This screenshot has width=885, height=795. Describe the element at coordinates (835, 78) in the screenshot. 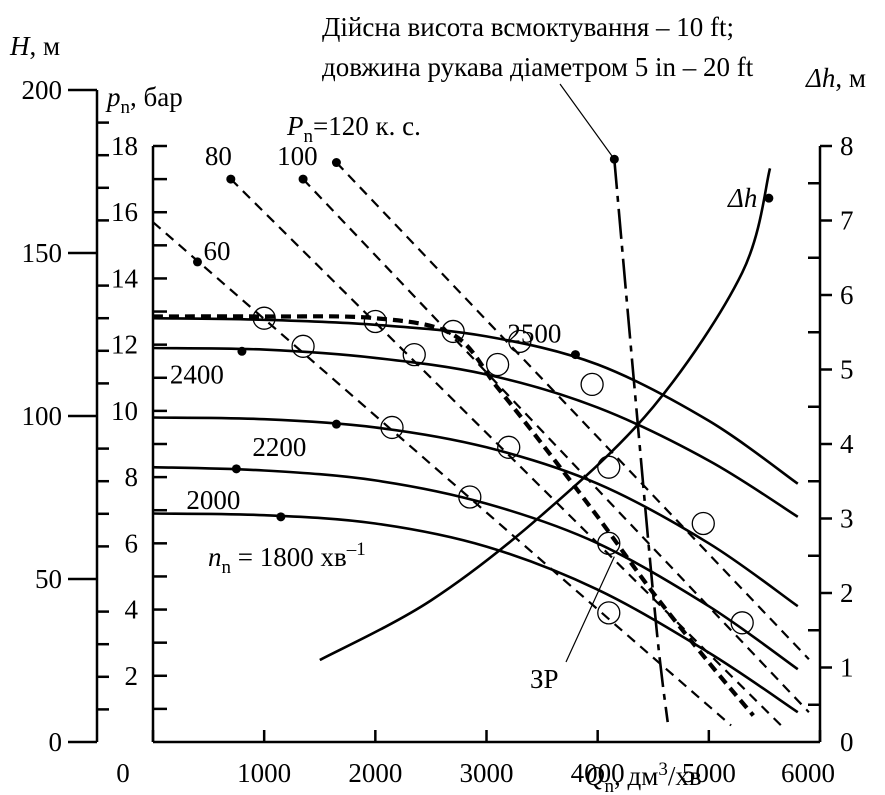

I see `y-axis-dh-title: Δh, м` at that location.